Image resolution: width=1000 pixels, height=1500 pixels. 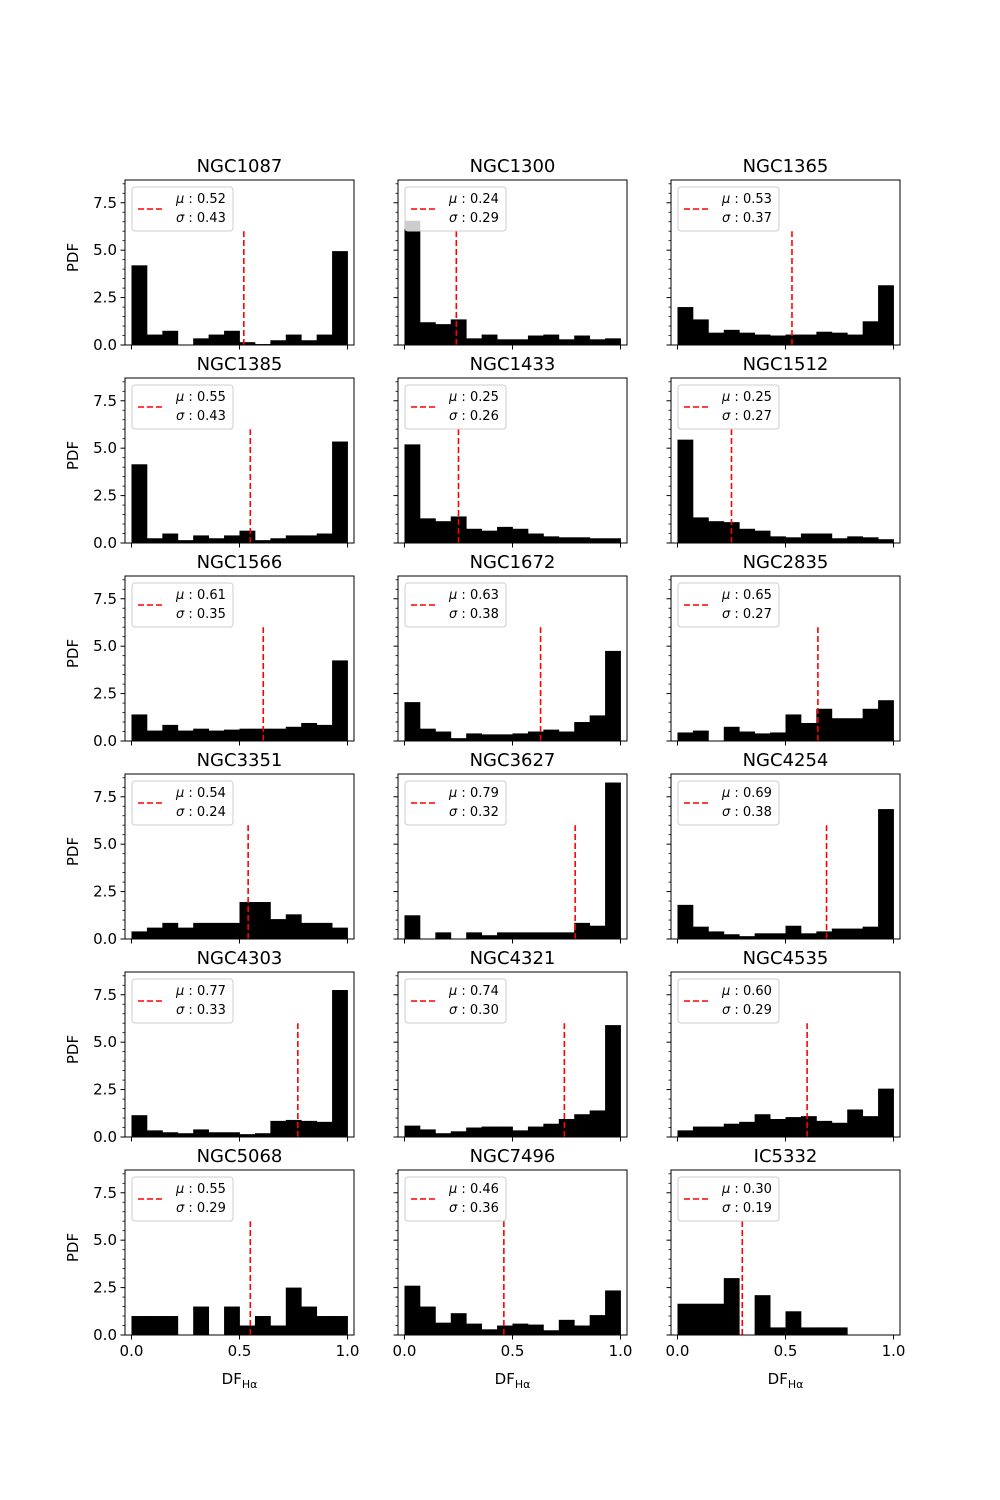 What do you see at coordinates (621, 1351) in the screenshot?
I see `x-tick-label: 1.0` at bounding box center [621, 1351].